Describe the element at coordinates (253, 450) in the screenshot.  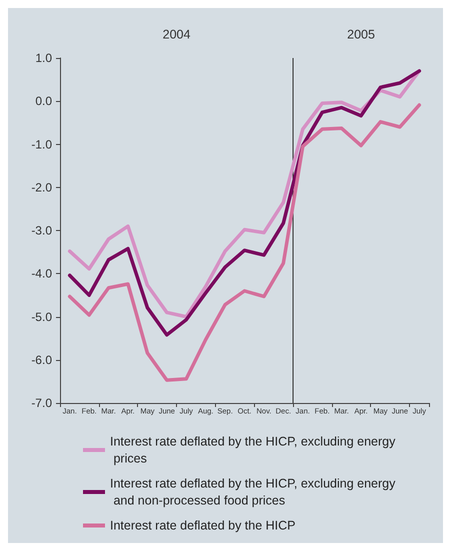
I see `legend-label: Interest rate deflated by the HICP, excluding energy prices` at that location.